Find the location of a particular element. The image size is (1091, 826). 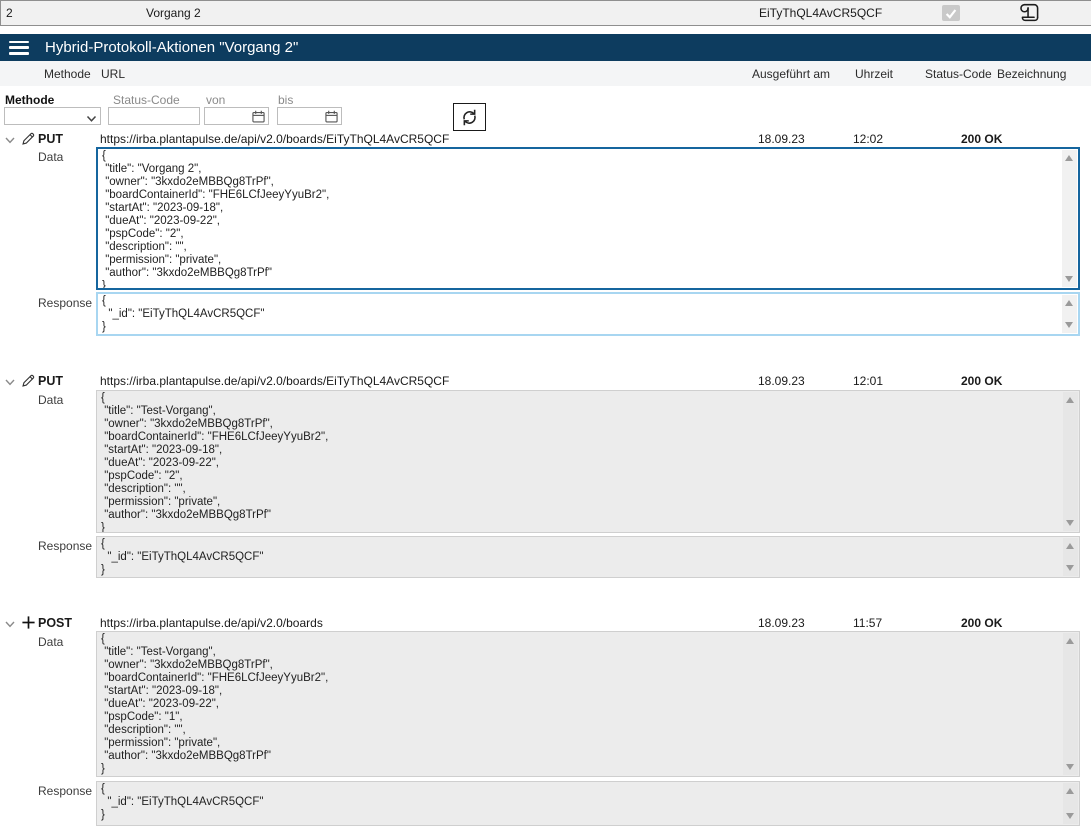

record-psp-code: 2 is located at coordinates (9, 13).